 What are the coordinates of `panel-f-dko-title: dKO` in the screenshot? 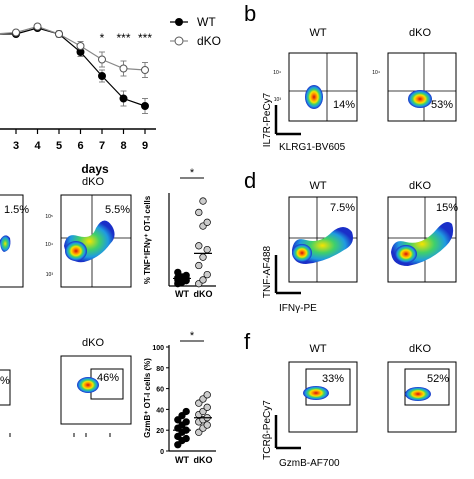 It's located at (420, 349).